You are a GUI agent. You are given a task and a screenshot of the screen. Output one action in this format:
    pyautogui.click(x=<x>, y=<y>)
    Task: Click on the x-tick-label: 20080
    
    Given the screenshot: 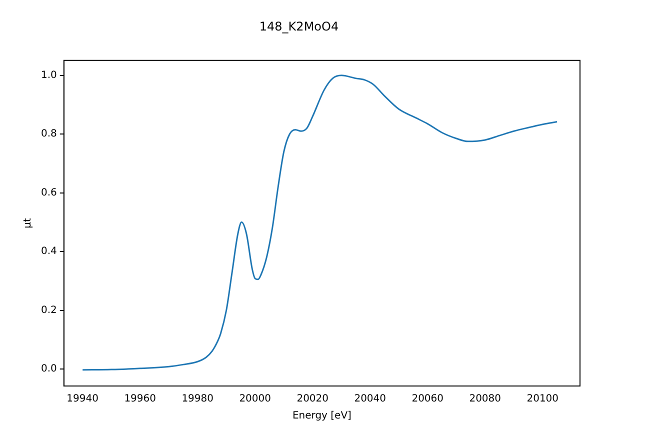 What is the action you would take?
    pyautogui.click(x=485, y=399)
    